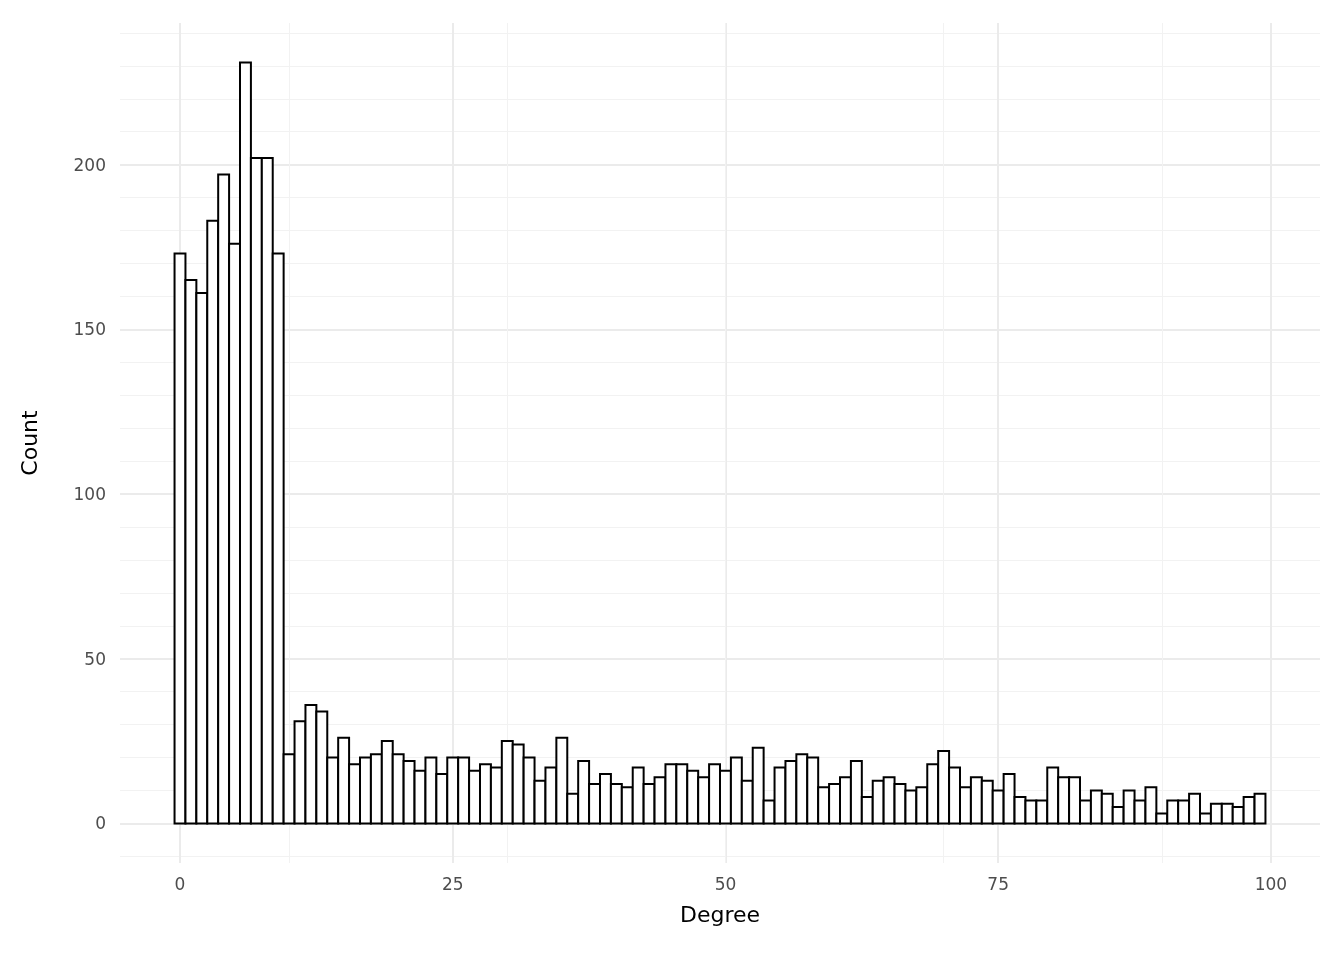  I want to click on y-tick-label: 200, so click(89, 164).